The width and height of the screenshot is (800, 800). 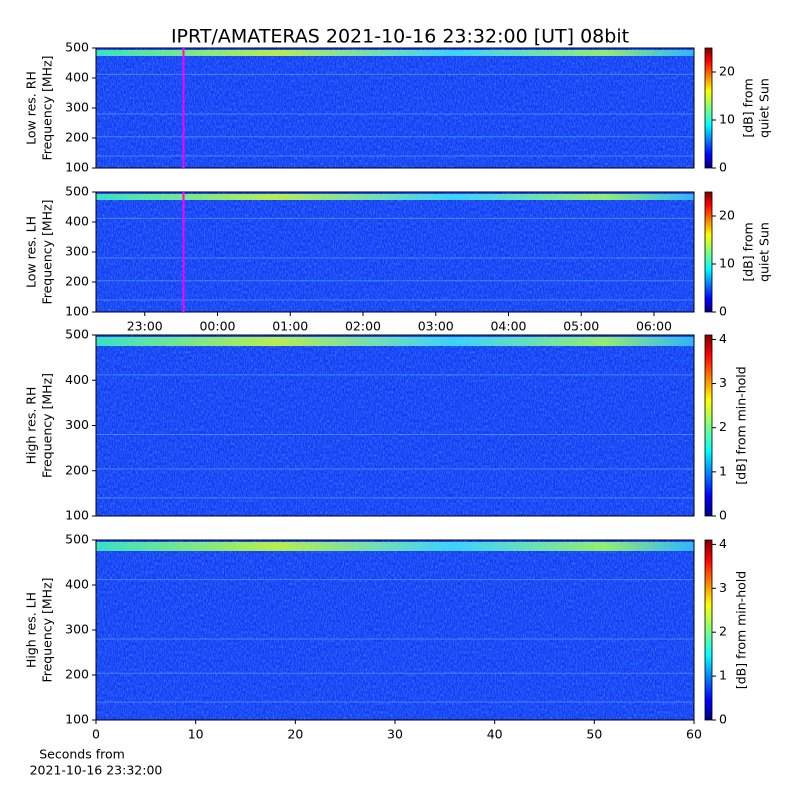 I want to click on x-axis-label: Seconds from, so click(x=82, y=754).